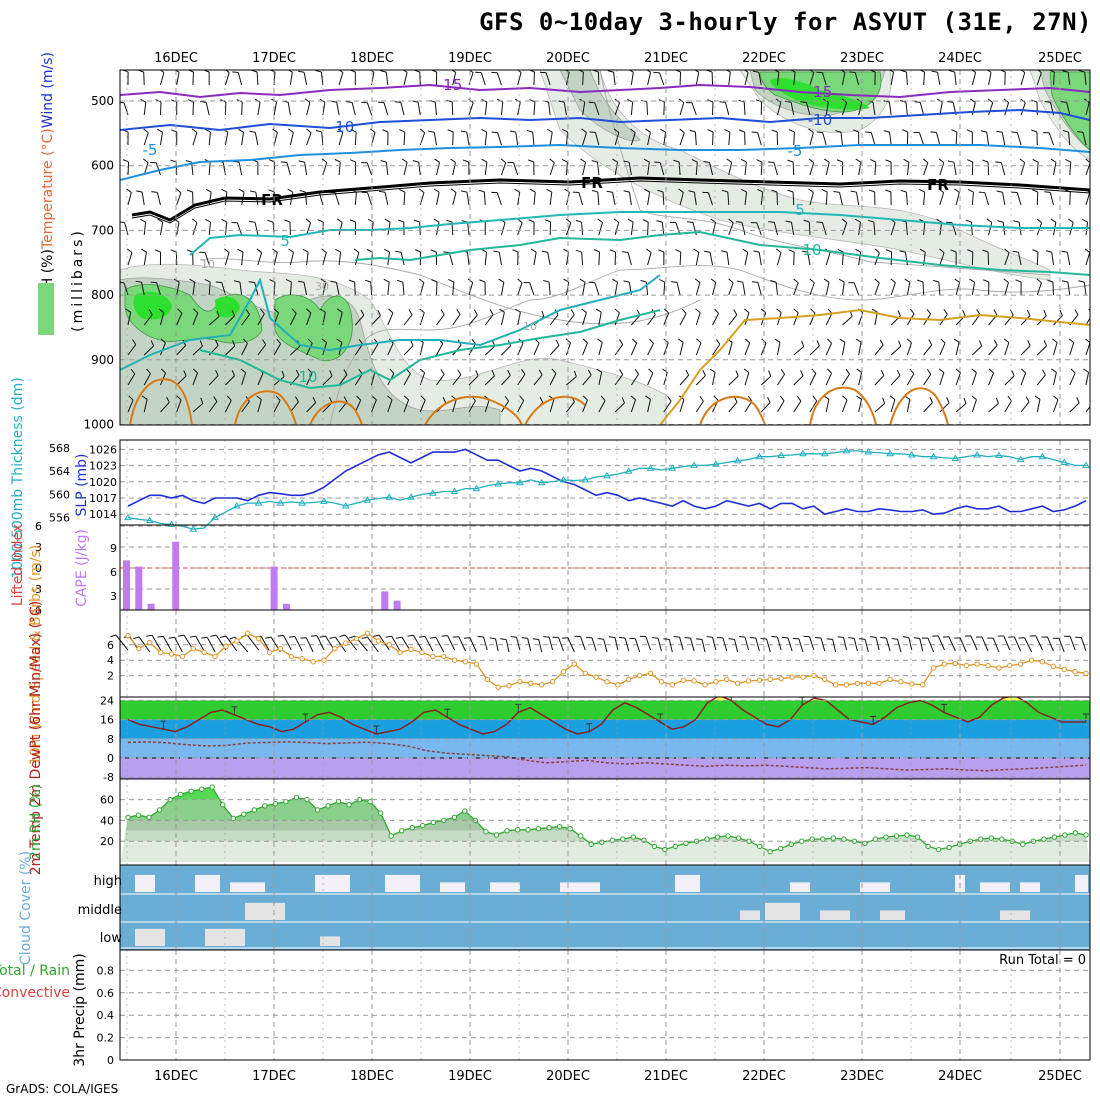 The height and width of the screenshot is (1100, 1100). Describe the element at coordinates (176, 58) in the screenshot. I see `top-date-label: 16DEC` at that location.